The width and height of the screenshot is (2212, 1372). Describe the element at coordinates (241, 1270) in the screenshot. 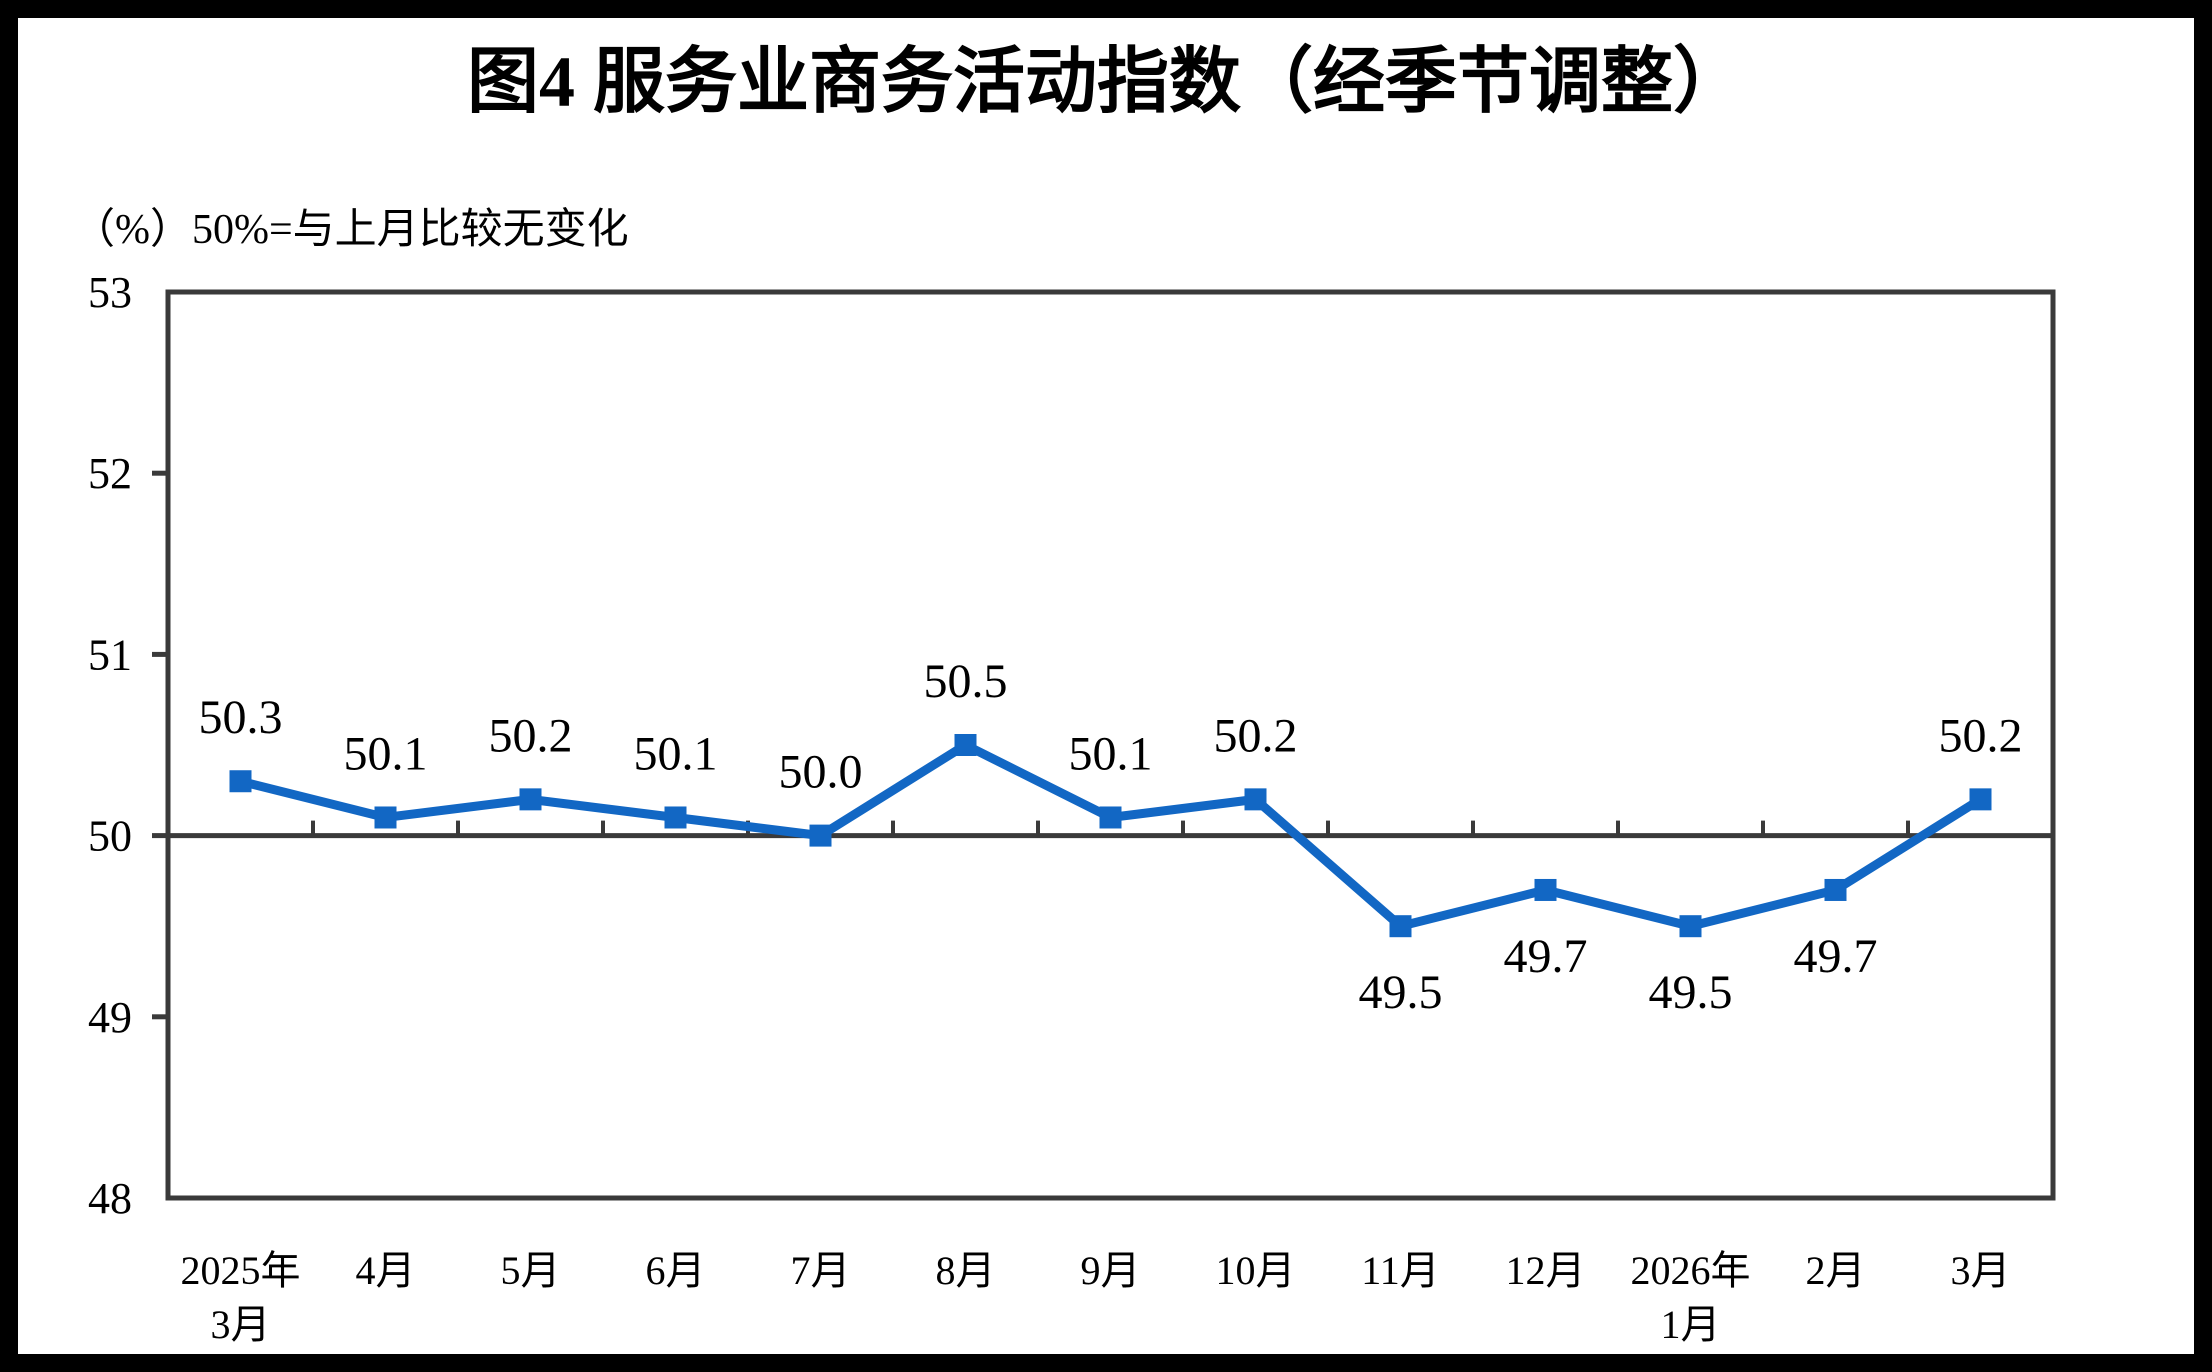

I see `x-axis-label: 2025年` at that location.